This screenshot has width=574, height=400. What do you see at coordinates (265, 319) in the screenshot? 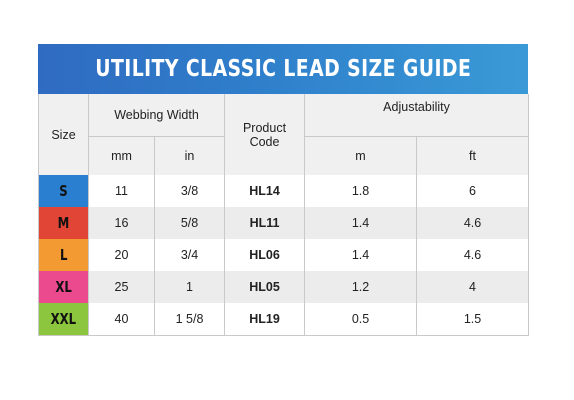
I see `product-code-cell: HL19` at bounding box center [265, 319].